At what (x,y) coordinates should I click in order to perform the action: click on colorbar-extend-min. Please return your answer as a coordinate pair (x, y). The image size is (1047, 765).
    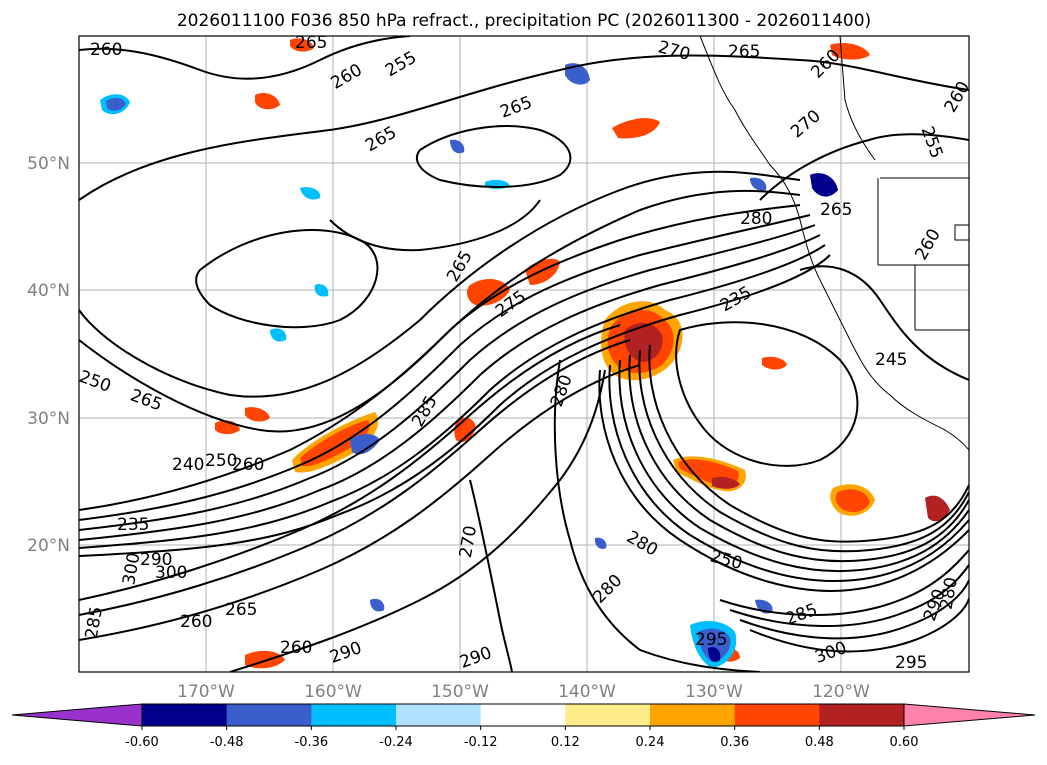
    Looking at the image, I should click on (77, 715).